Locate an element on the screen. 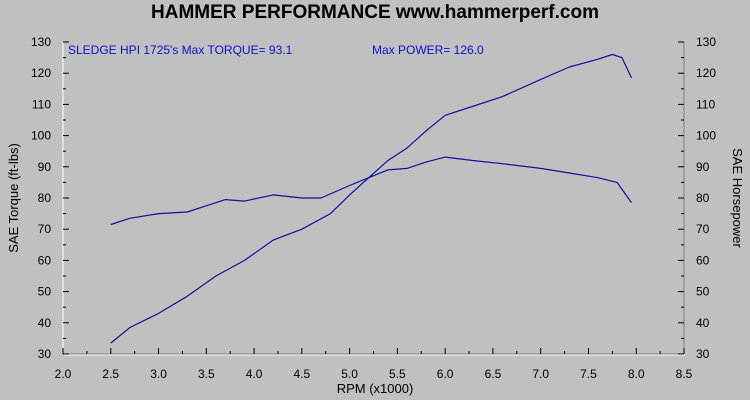 This screenshot has width=750, height=400. x-tick-label: 4.0 is located at coordinates (254, 374).